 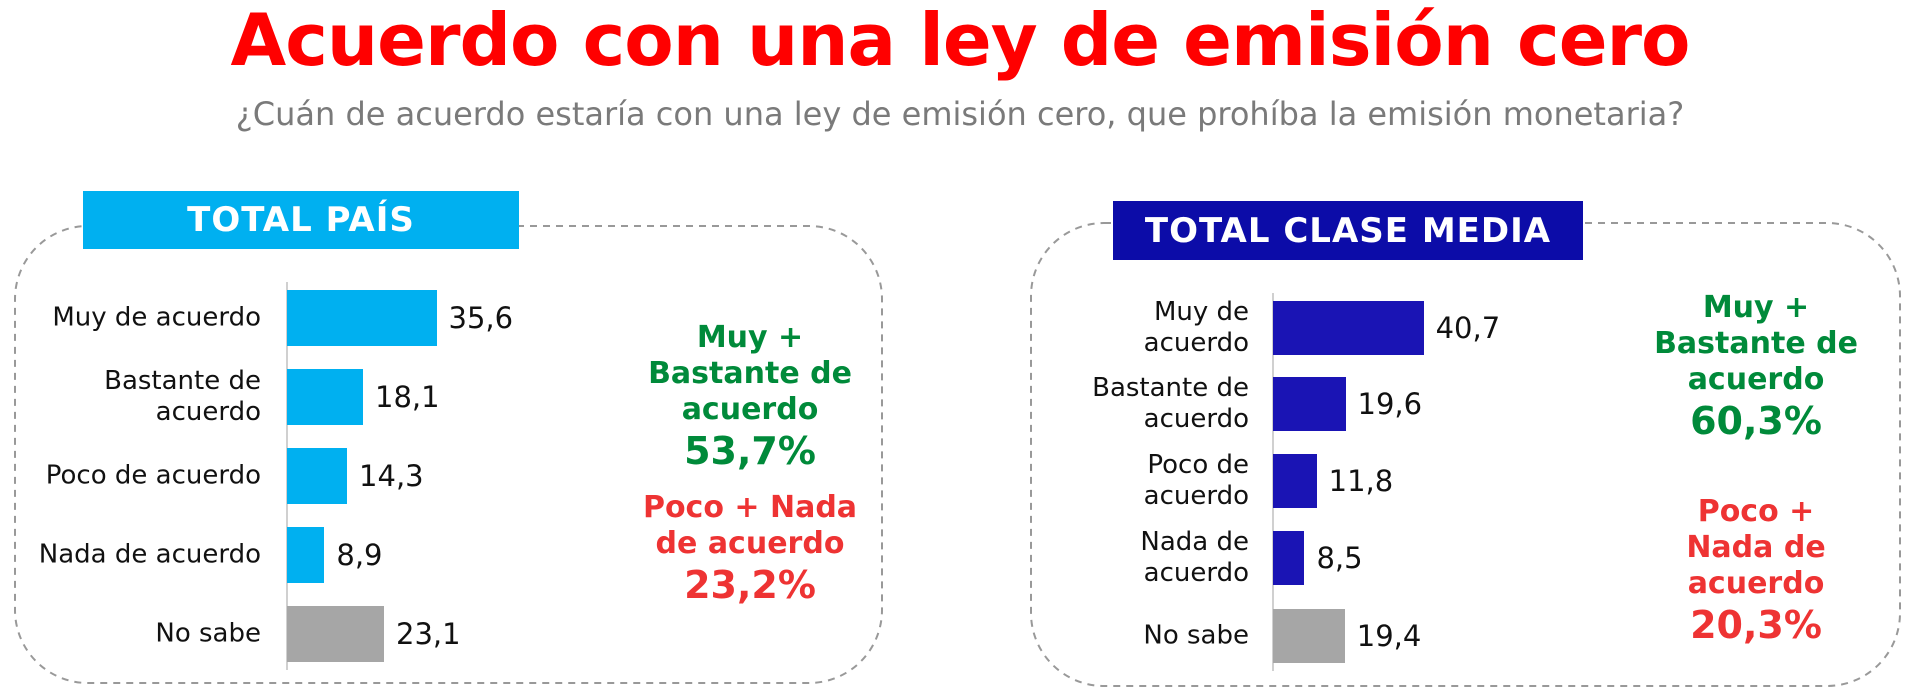 I want to click on value-label: 11,8, so click(x=1361, y=481).